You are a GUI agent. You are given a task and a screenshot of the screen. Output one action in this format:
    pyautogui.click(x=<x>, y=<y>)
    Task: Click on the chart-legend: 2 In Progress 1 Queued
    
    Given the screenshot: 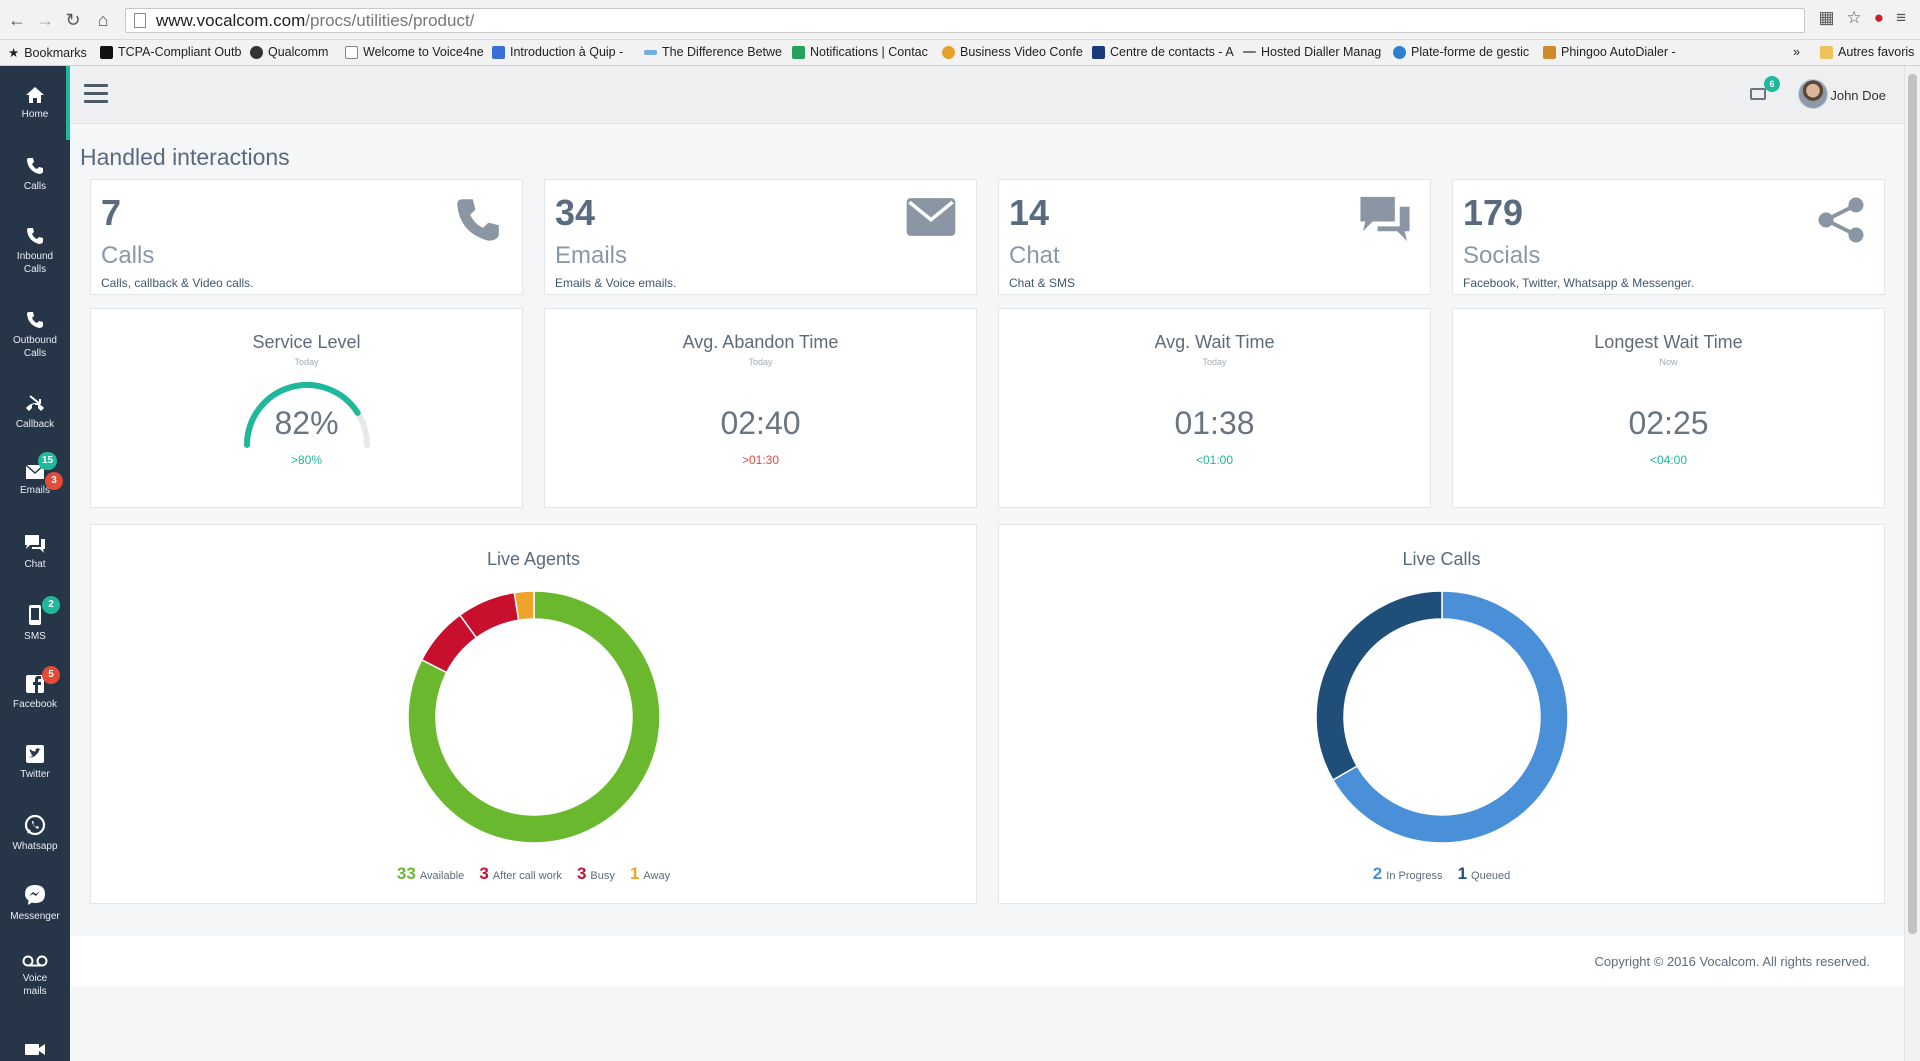 What is the action you would take?
    pyautogui.click(x=1441, y=874)
    